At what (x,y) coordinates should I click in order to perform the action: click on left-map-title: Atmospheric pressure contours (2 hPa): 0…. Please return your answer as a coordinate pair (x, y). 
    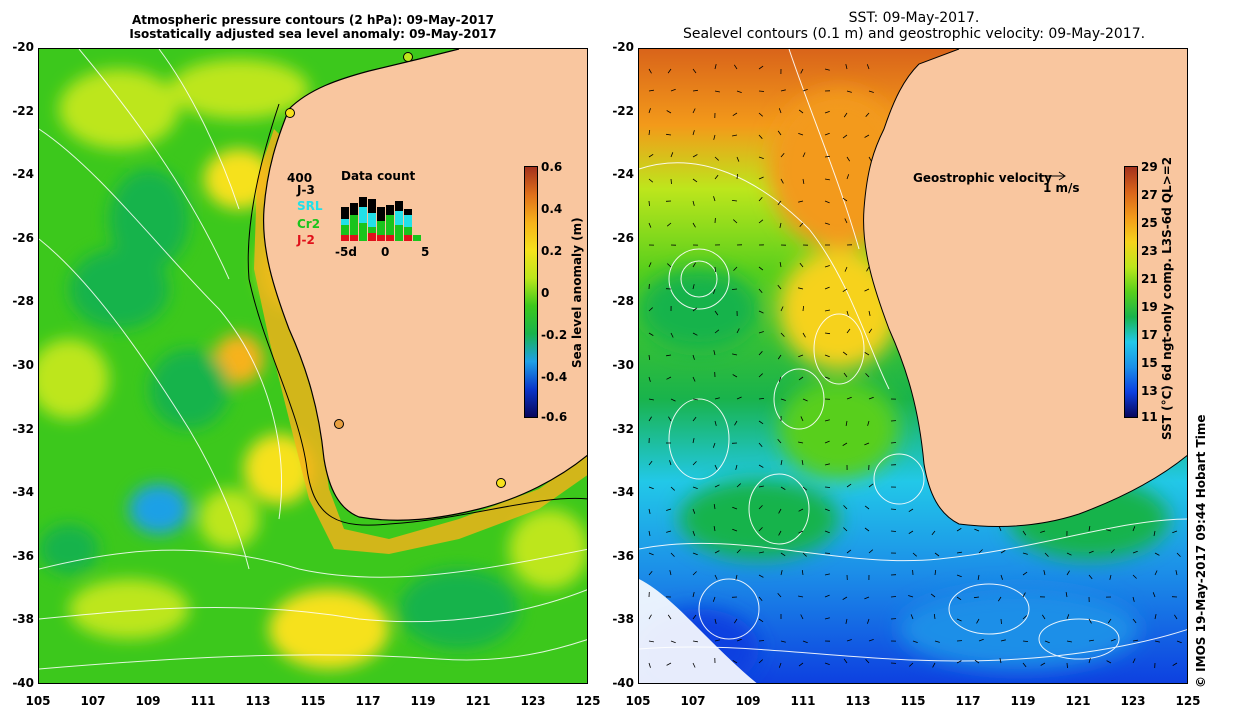
    Looking at the image, I should click on (313, 27).